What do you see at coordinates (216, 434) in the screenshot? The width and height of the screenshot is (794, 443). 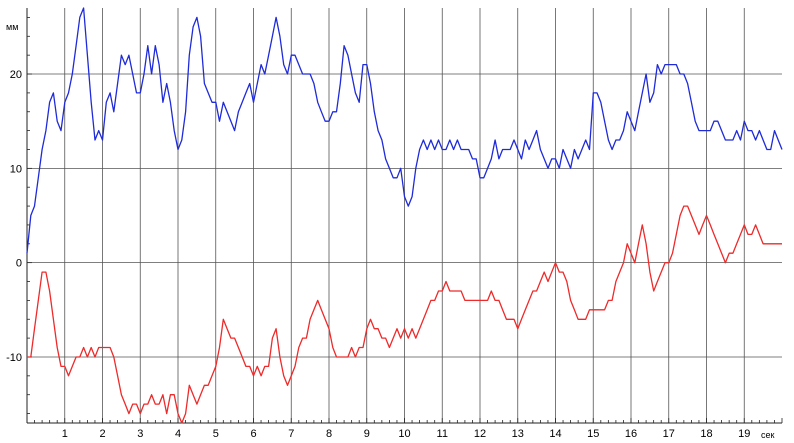 I see `x-tick-label: 5` at bounding box center [216, 434].